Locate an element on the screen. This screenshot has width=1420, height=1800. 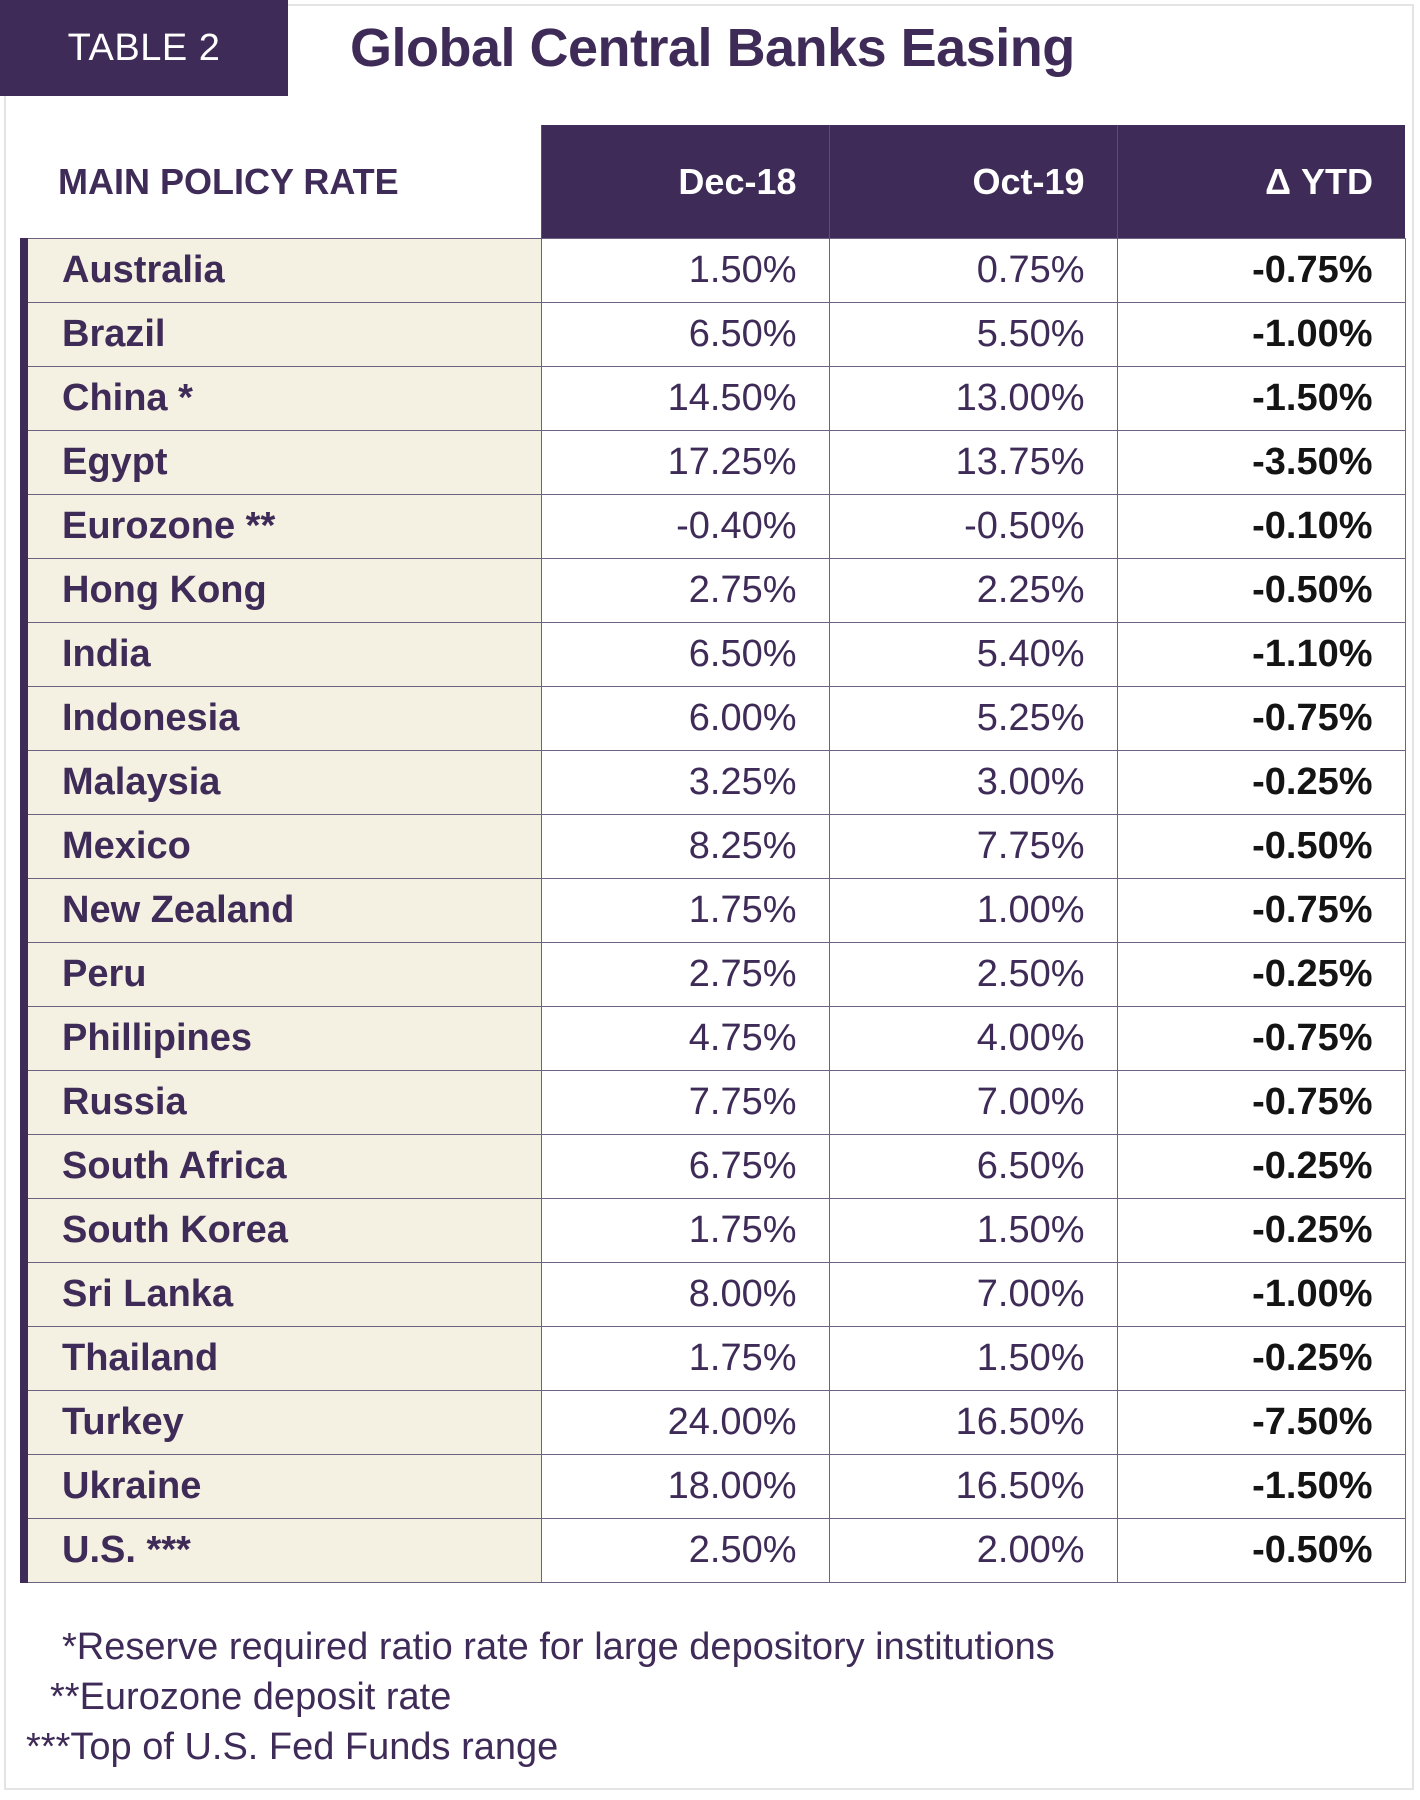
table-row: Brazil 6.50% 5.50% -1.00% is located at coordinates (713, 334).